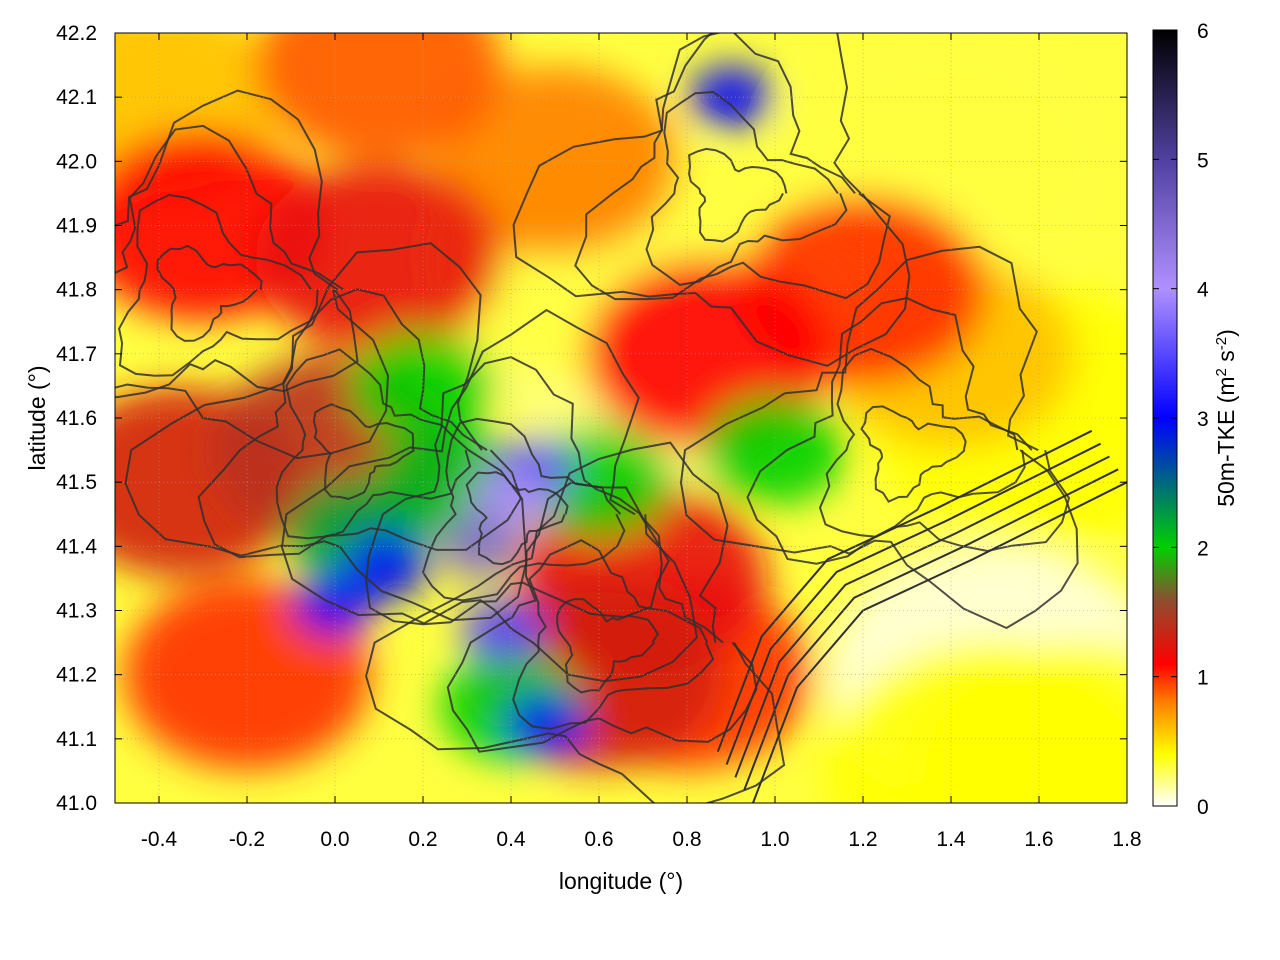 The image size is (1280, 960). I want to click on colorbar: 0 1 2 3 4 5 6 50m-TKE (m2 s-2), so click(1195, 419).